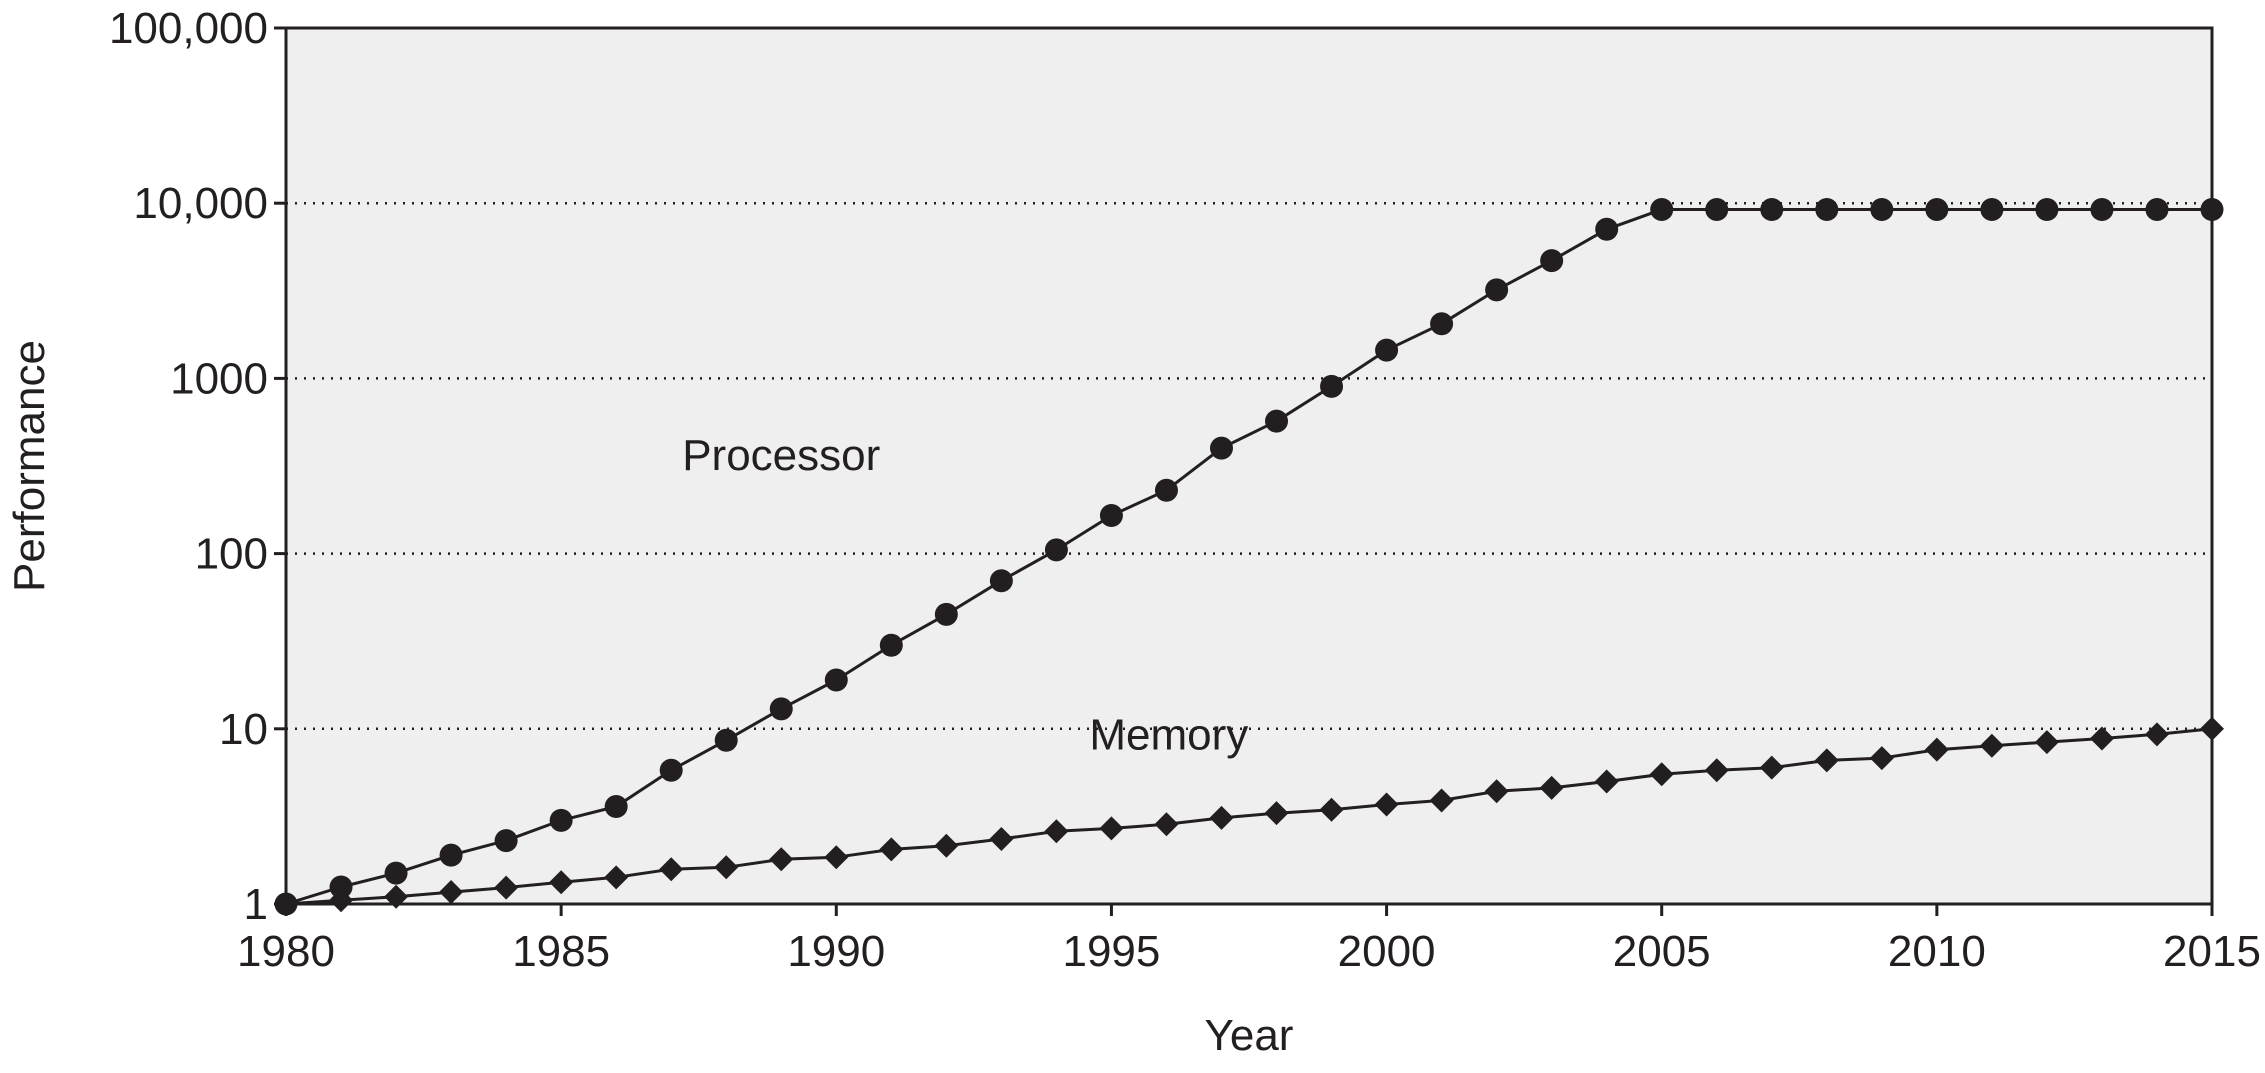 The image size is (2265, 1073). I want to click on y-tick-label: 100,000, so click(188, 28).